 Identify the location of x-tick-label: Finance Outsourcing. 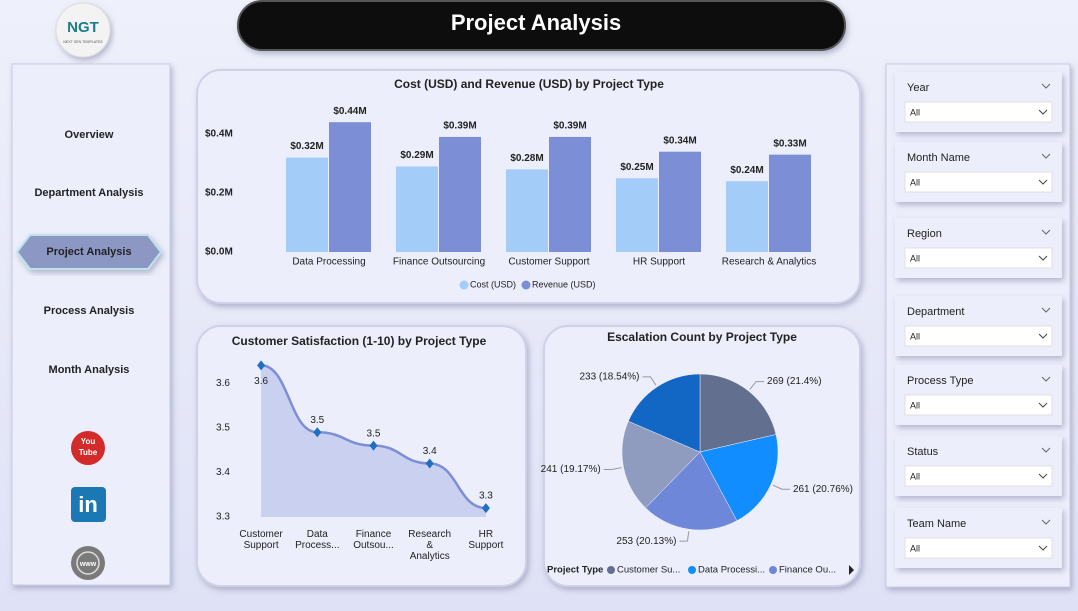
(439, 262).